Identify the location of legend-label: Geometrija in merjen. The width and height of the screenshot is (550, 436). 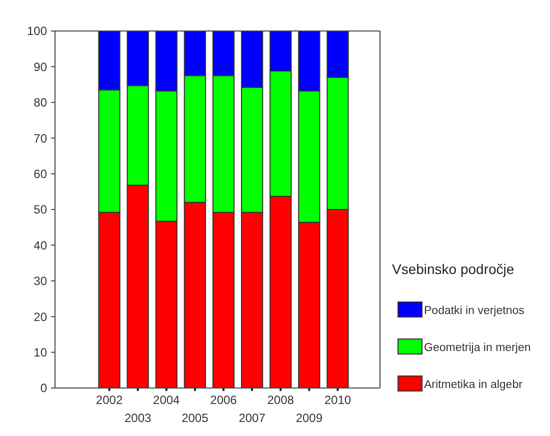
(477, 348).